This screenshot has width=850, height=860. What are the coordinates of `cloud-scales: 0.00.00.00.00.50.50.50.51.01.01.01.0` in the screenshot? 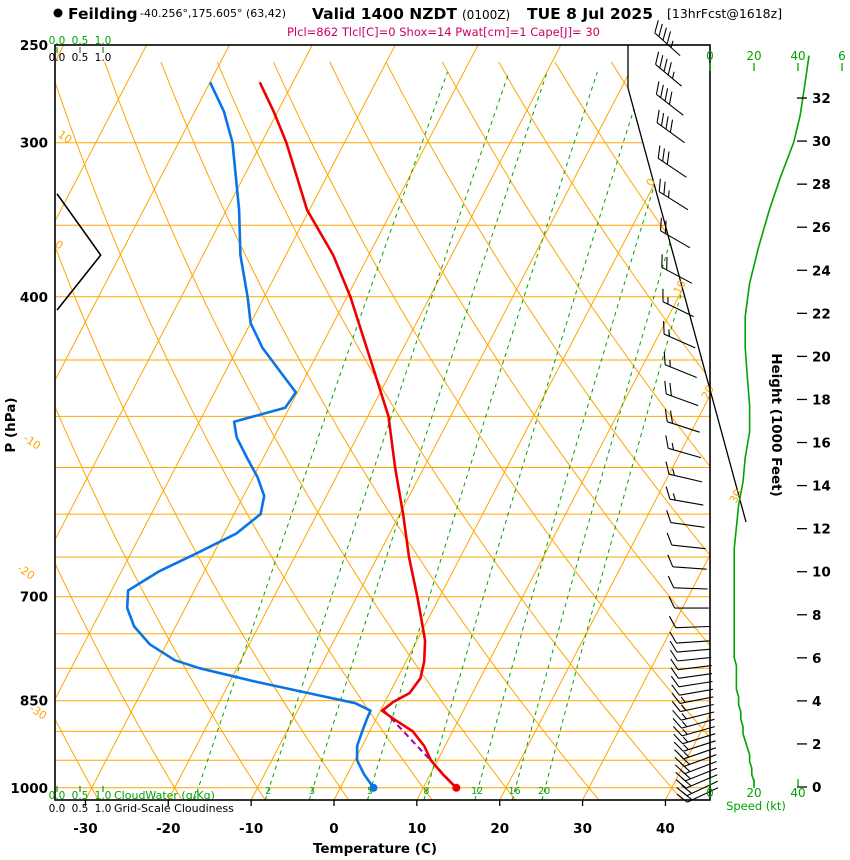 It's located at (80, 425).